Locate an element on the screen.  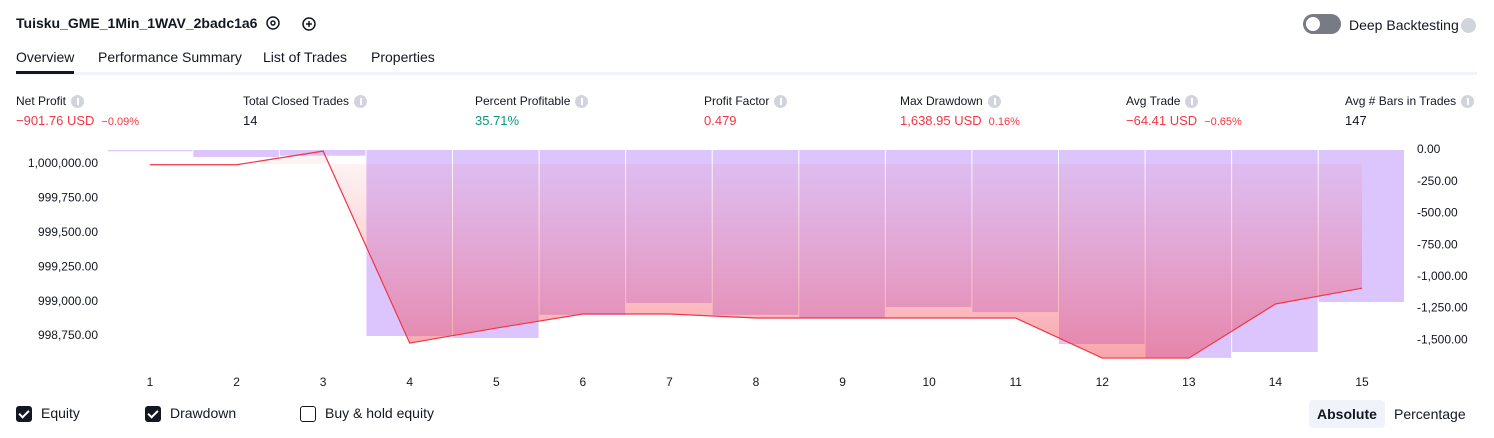
legend-item: Buy & hold equity is located at coordinates (367, 413).